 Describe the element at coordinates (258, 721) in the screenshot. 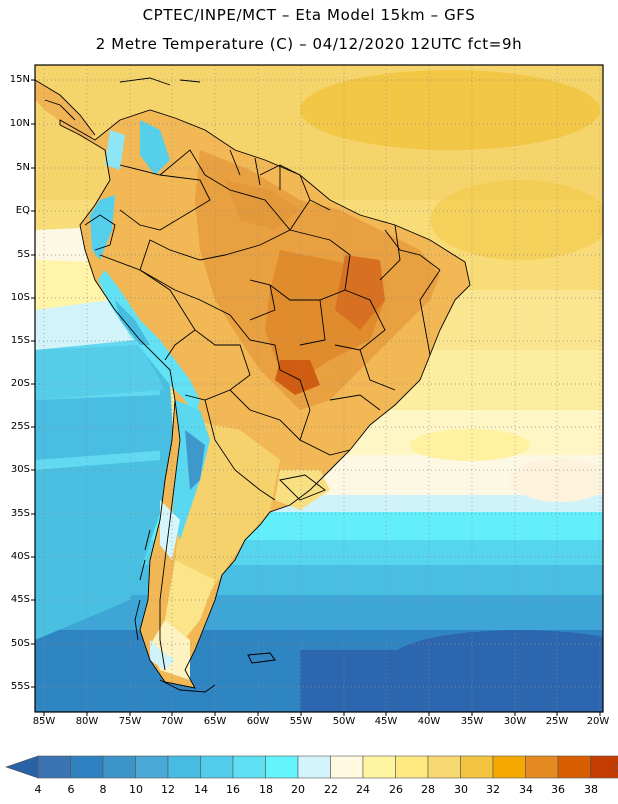

I see `lon-label: 60W` at that location.